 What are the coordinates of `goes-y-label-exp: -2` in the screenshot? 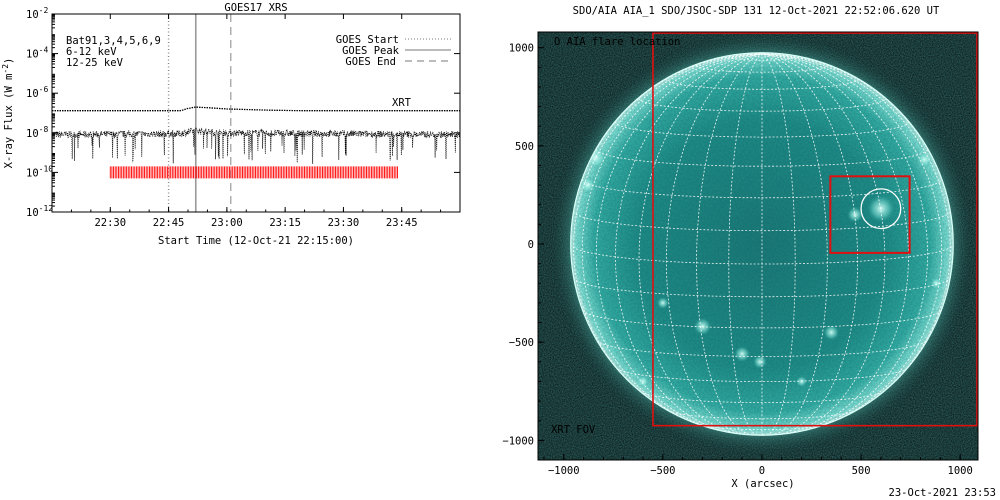 It's located at (5, 69).